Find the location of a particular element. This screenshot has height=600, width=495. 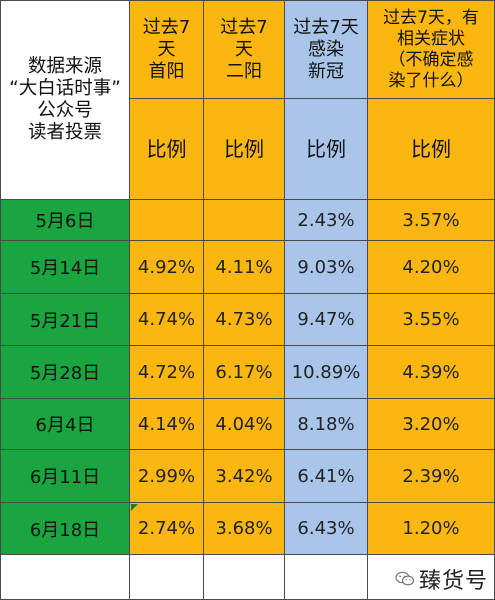

date-label: 6月11日 is located at coordinates (65, 477).